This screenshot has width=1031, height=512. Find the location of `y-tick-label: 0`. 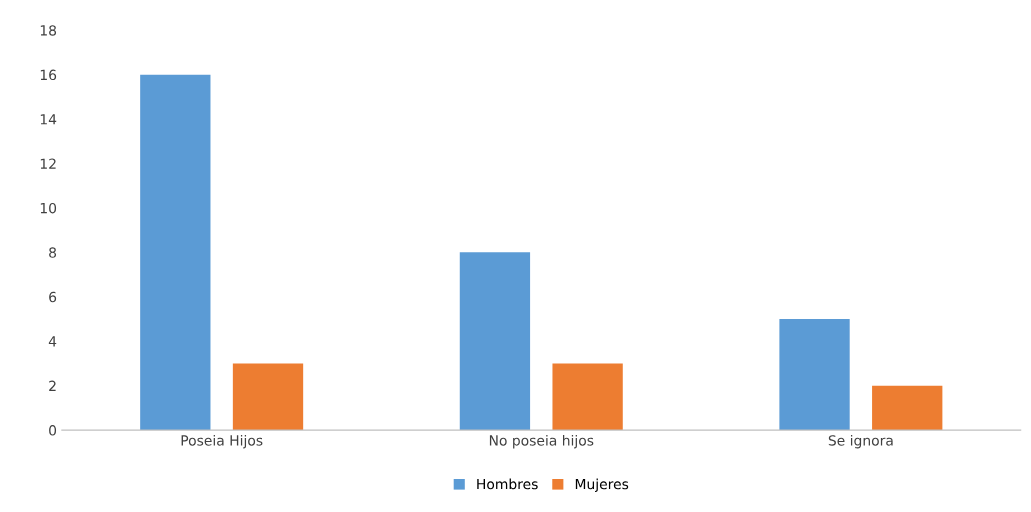

y-tick-label: 0 is located at coordinates (53, 430).